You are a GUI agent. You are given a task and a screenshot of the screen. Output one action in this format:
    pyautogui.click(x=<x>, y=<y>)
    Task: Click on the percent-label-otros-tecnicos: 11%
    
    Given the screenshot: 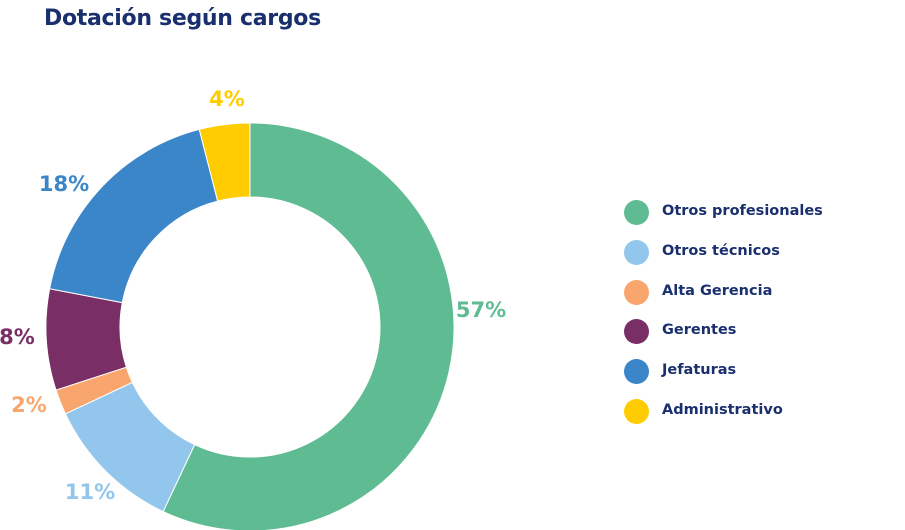 What is the action you would take?
    pyautogui.click(x=90, y=492)
    